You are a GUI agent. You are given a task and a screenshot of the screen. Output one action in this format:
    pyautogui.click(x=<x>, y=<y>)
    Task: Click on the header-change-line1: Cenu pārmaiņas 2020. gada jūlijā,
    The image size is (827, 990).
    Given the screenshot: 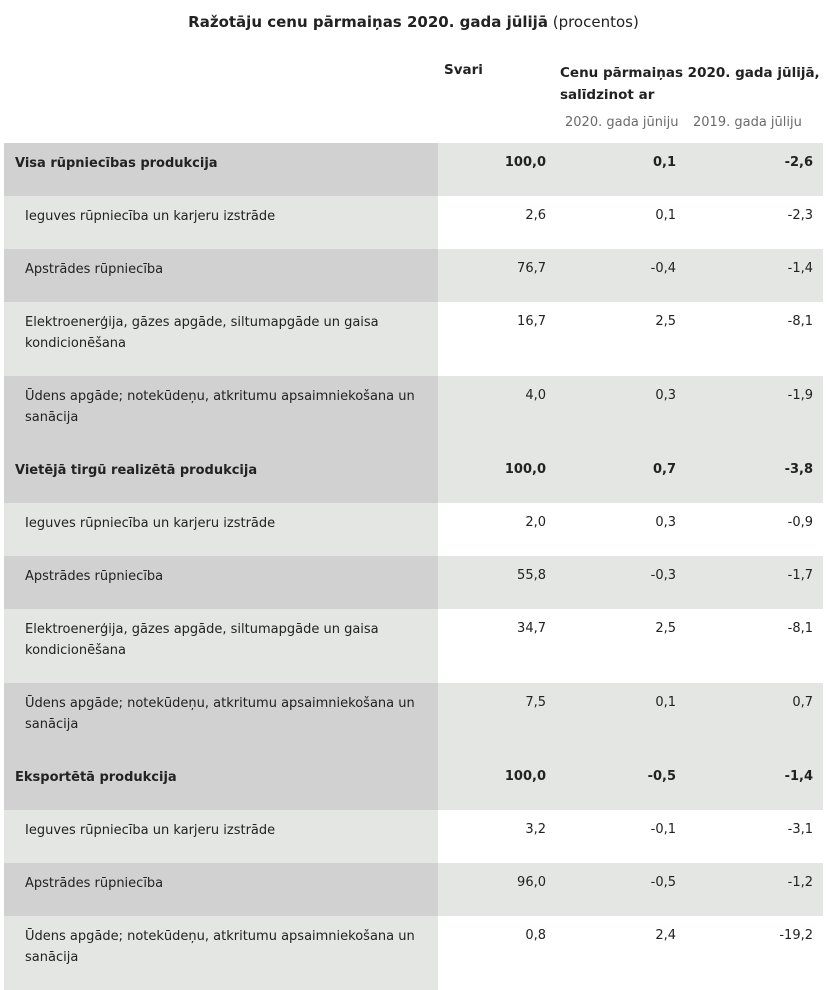 What is the action you would take?
    pyautogui.click(x=690, y=73)
    